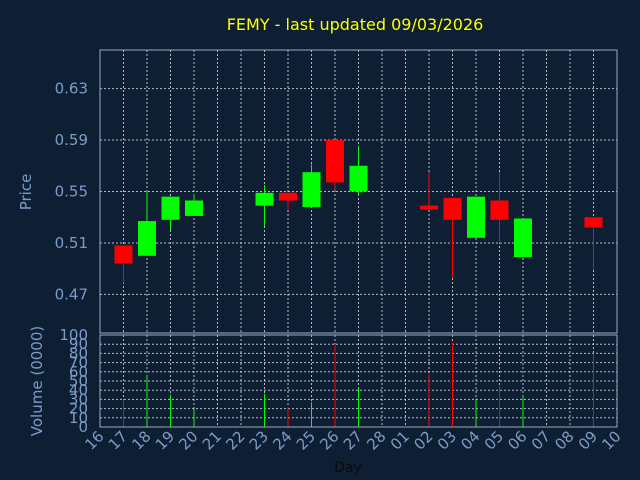 This screenshot has width=640, height=480. I want to click on volume-tick-label: 90, so click(78, 344).